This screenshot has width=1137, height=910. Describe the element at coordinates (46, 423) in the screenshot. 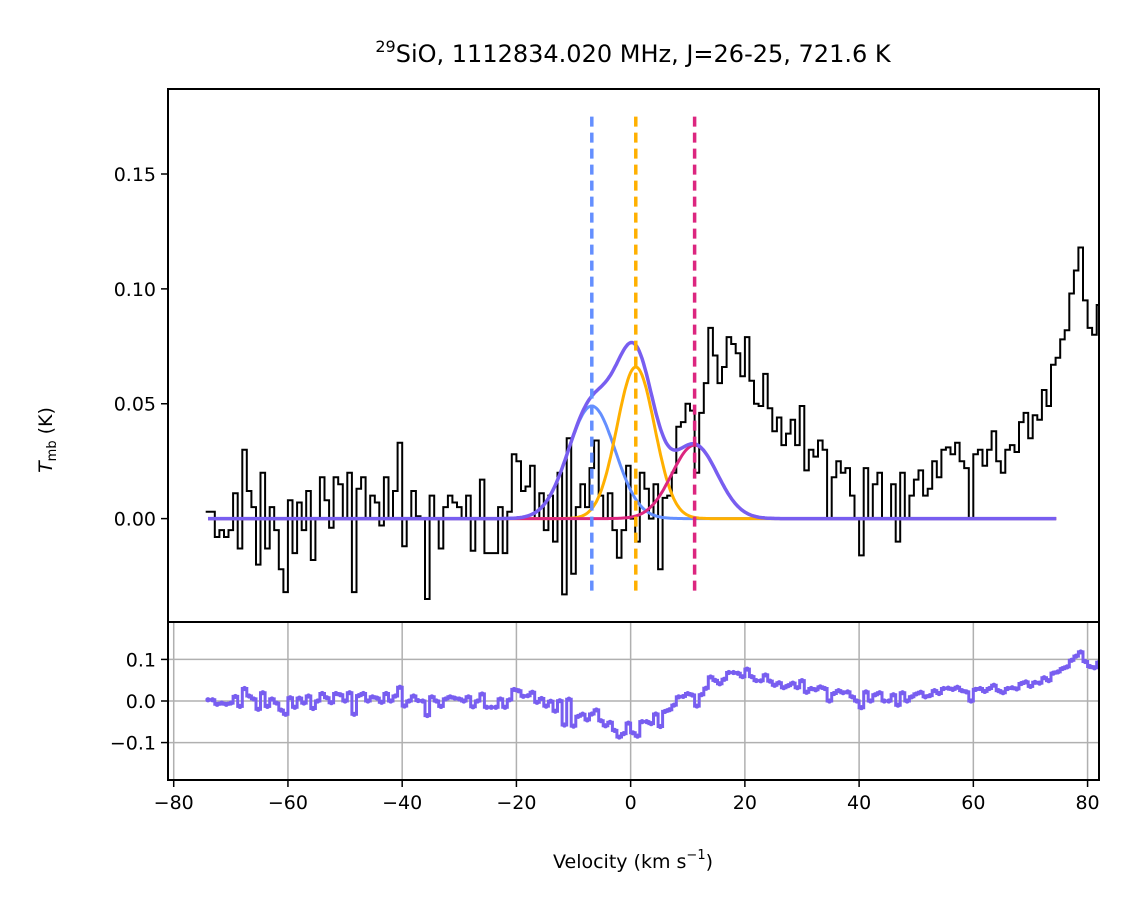

I see `y-label-unit: (K)` at that location.